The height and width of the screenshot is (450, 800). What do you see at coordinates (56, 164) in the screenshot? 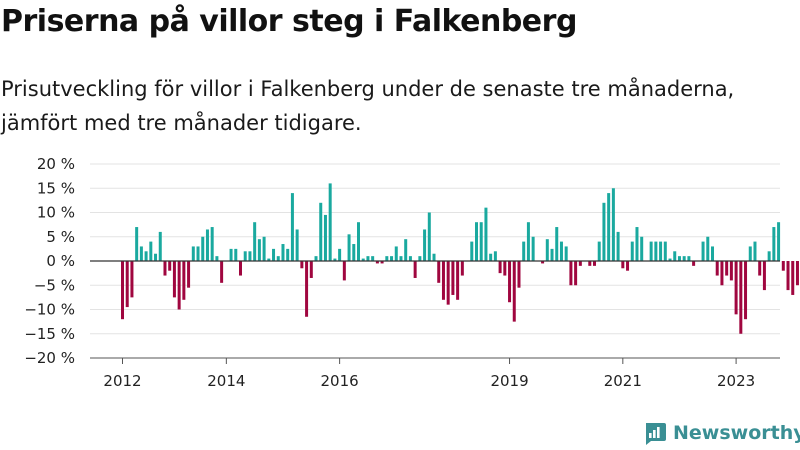
I see `y-tick-label: 20 %` at bounding box center [56, 164].